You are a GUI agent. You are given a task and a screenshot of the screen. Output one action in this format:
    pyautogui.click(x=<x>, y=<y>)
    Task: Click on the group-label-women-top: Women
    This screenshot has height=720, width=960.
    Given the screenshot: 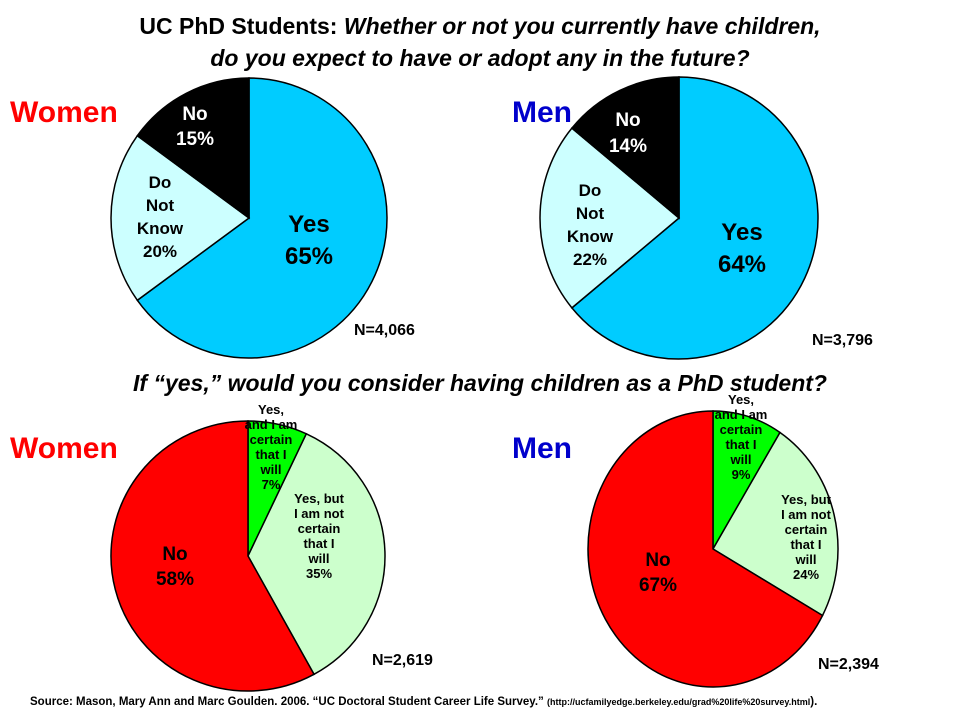 What is the action you would take?
    pyautogui.click(x=64, y=112)
    